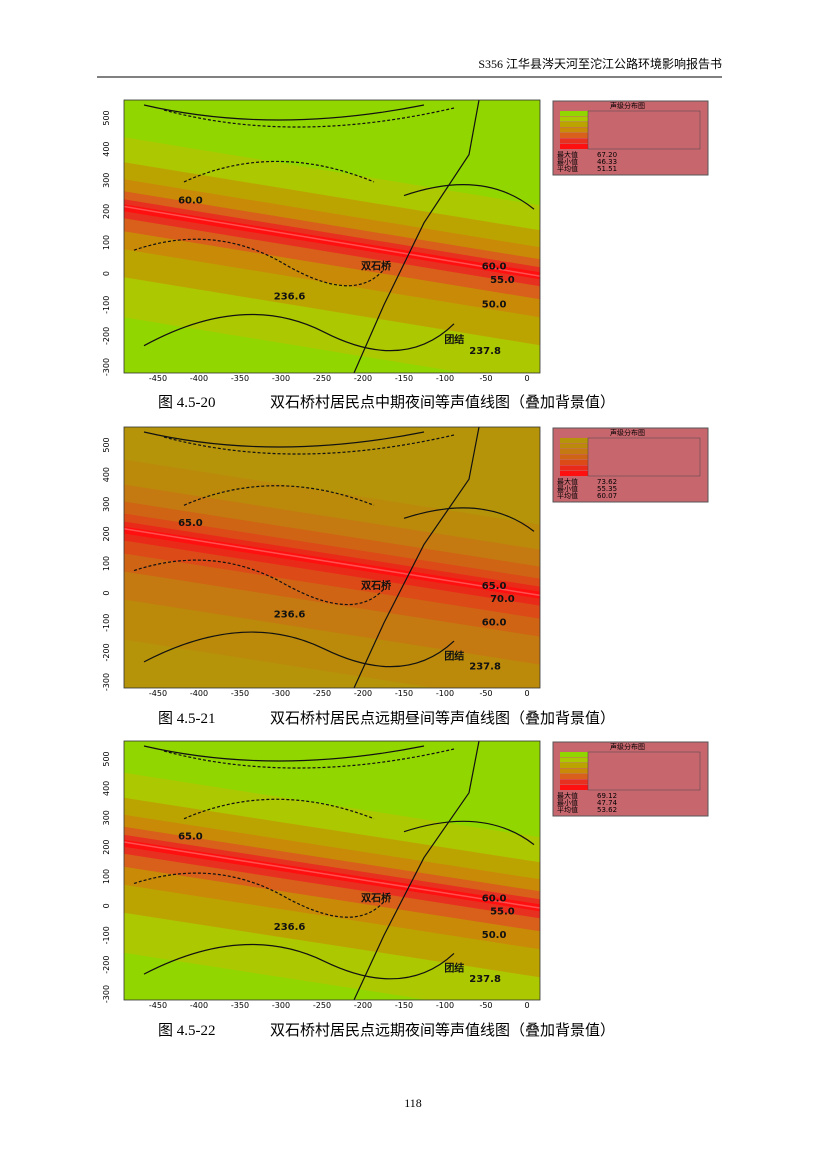  Describe the element at coordinates (454, 339) in the screenshot. I see `map-label: 团结` at that location.